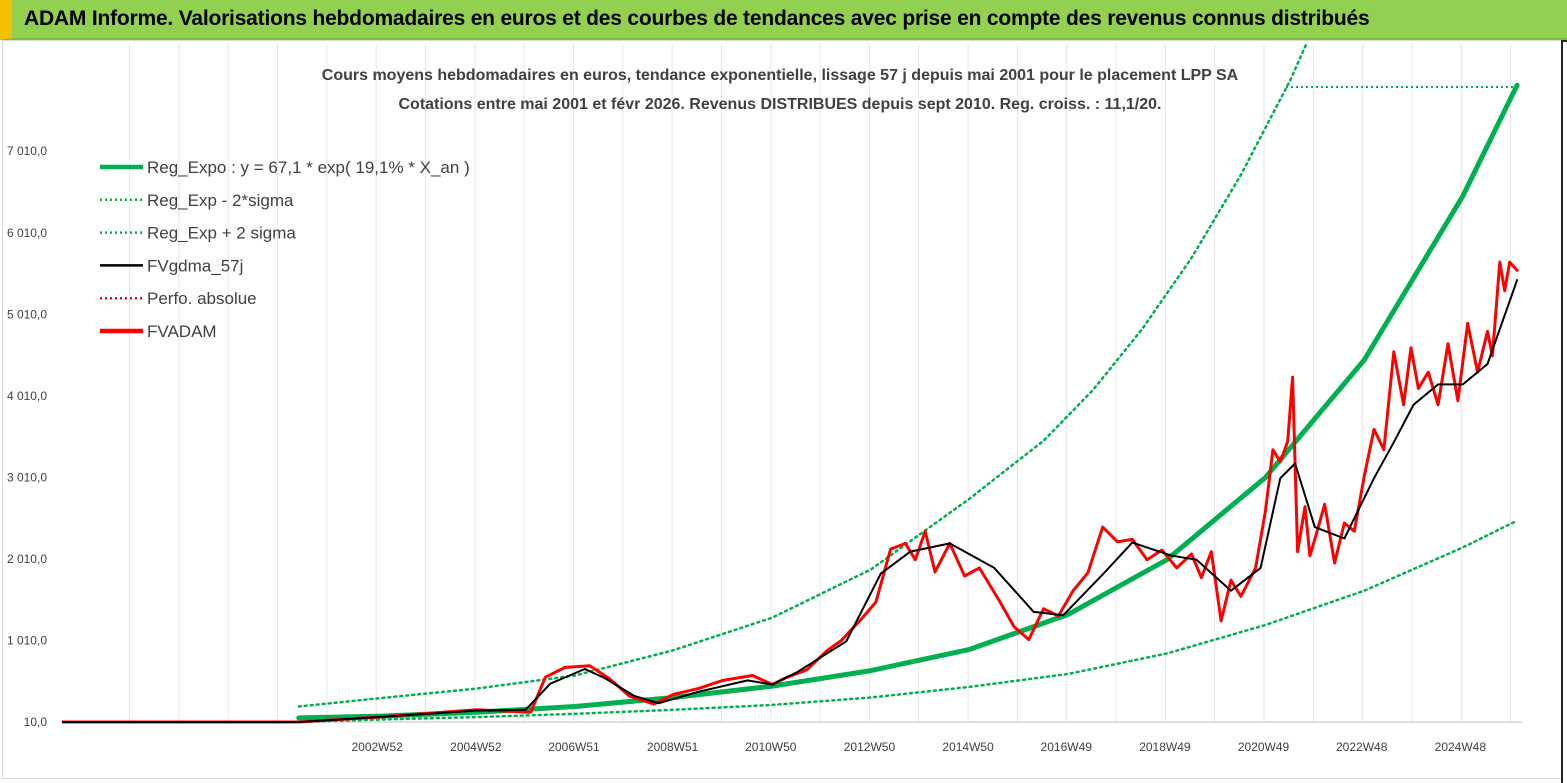  Describe the element at coordinates (1564, 411) in the screenshot. I see `window-edge` at that location.